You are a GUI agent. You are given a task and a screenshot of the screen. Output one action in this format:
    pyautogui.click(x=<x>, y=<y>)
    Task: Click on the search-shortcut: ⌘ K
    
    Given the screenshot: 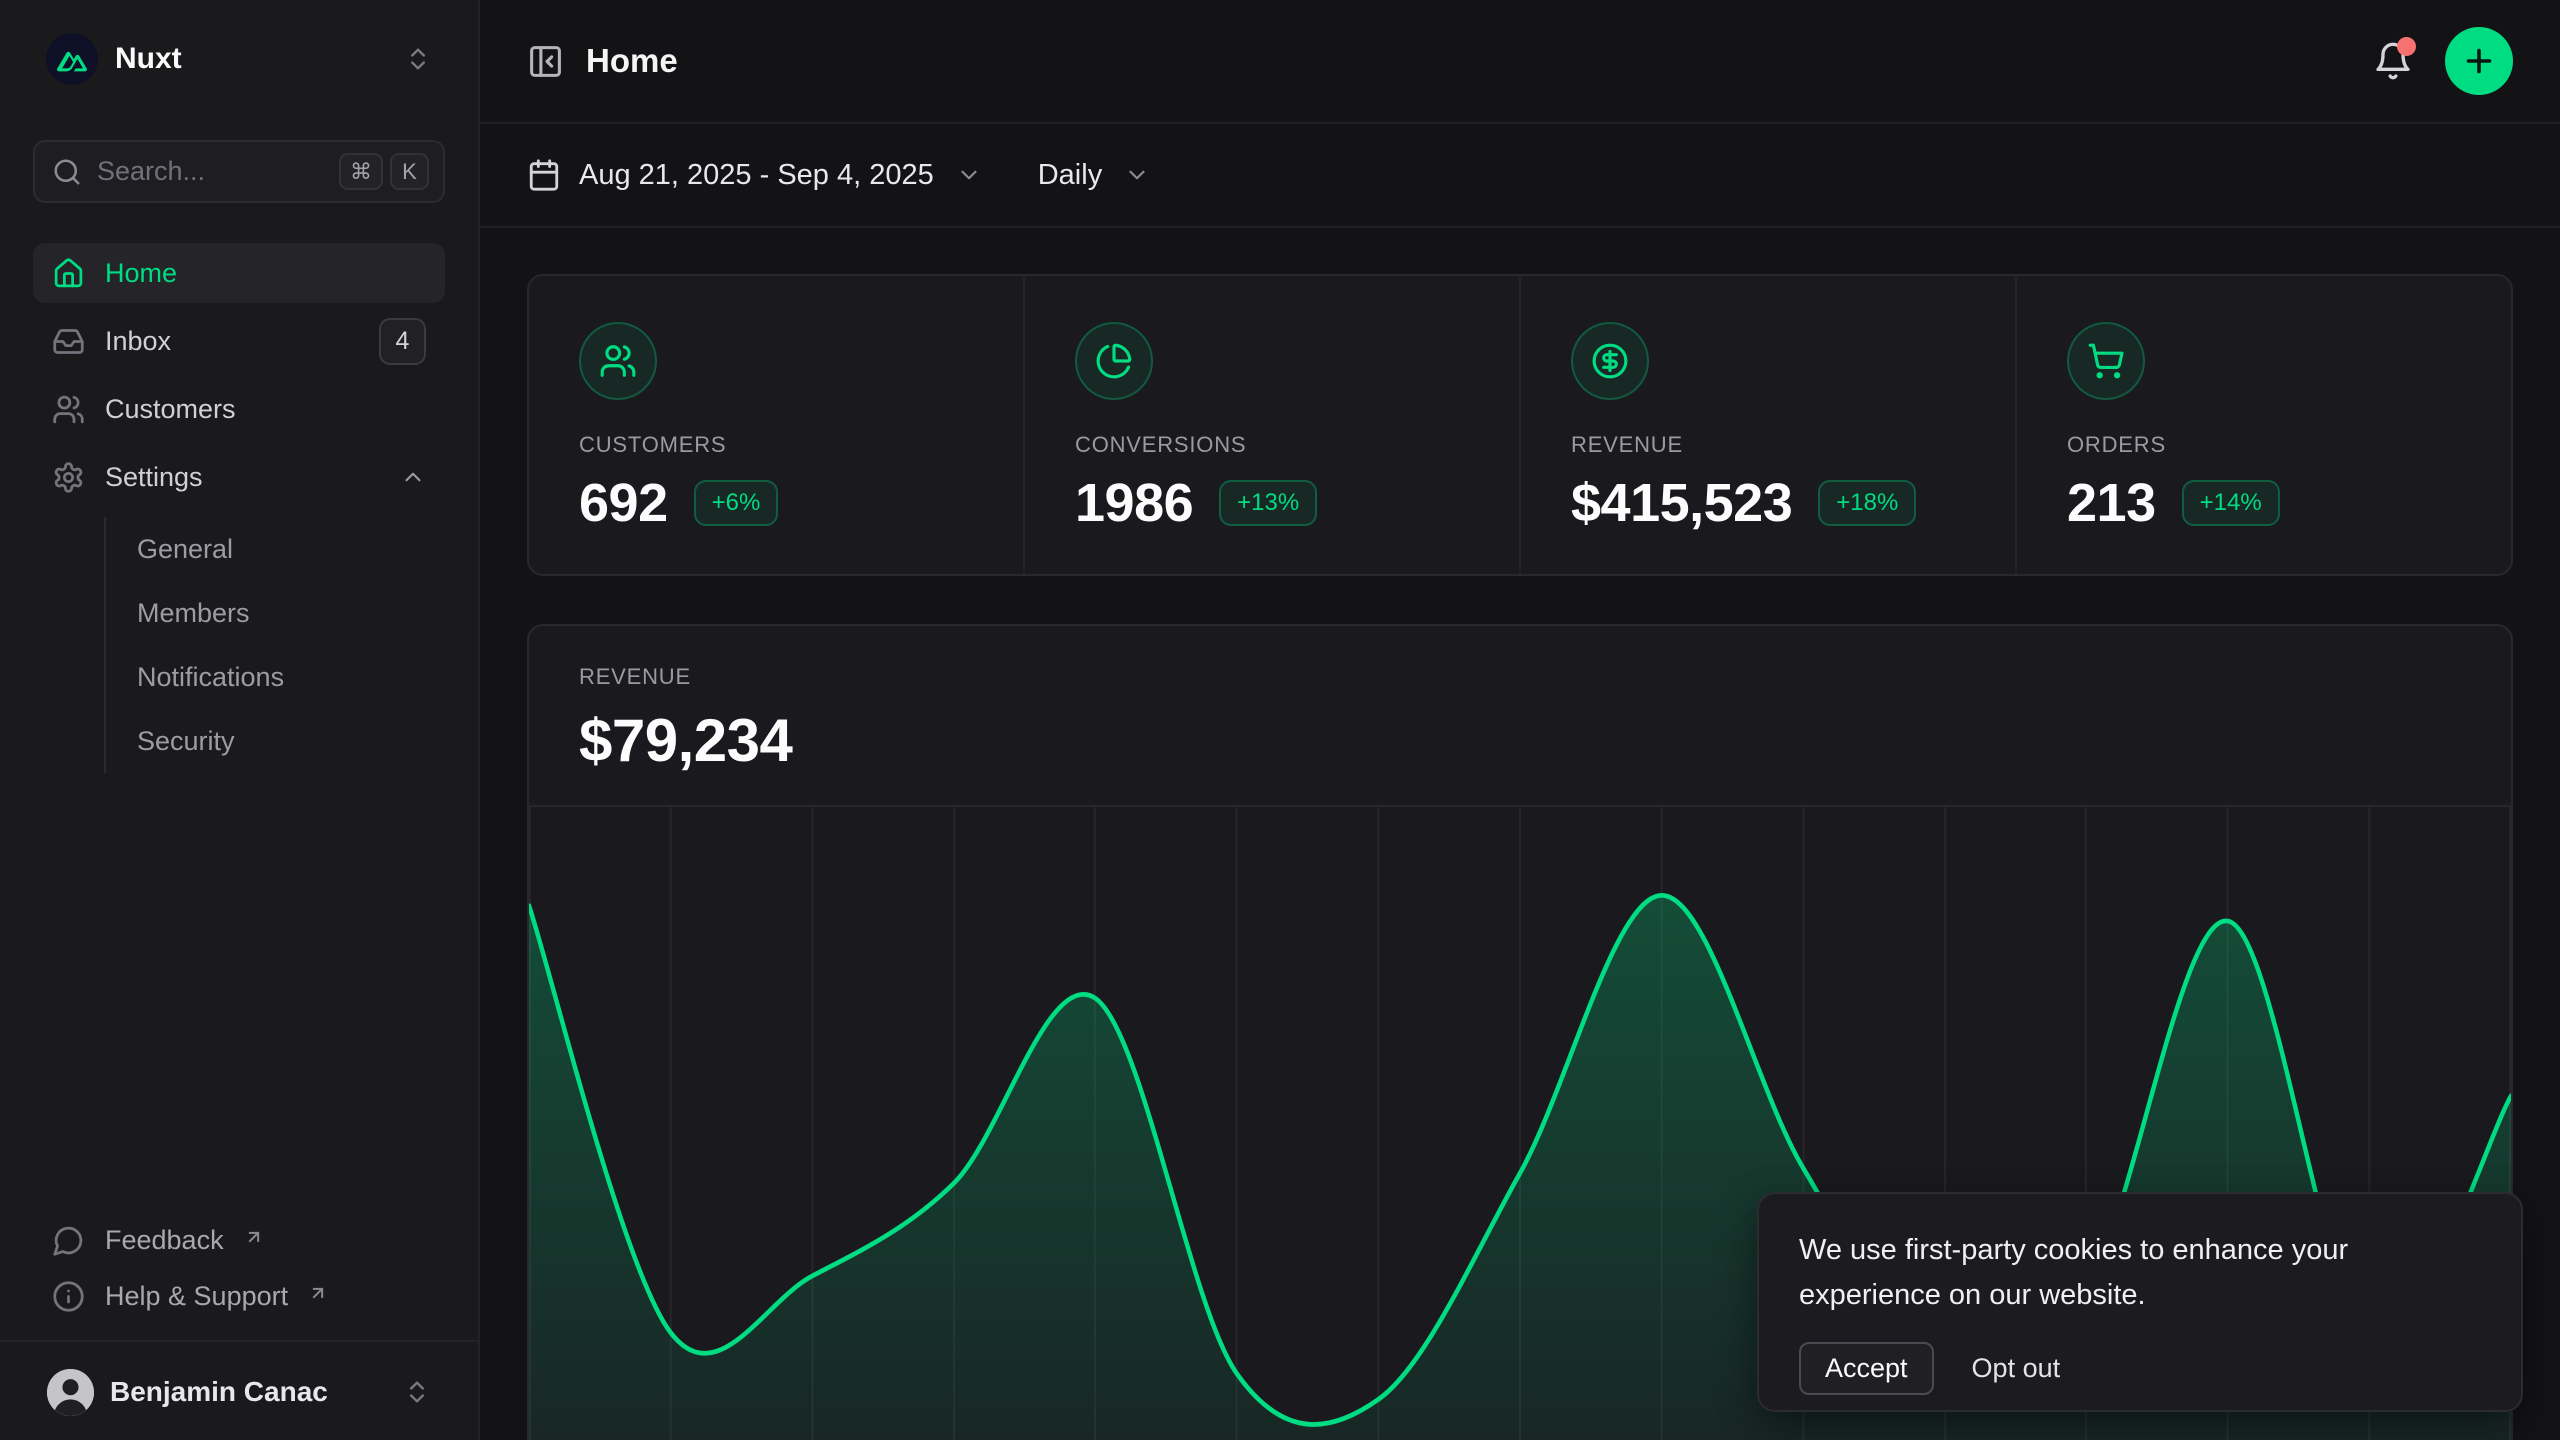 What is the action you would take?
    pyautogui.click(x=384, y=171)
    